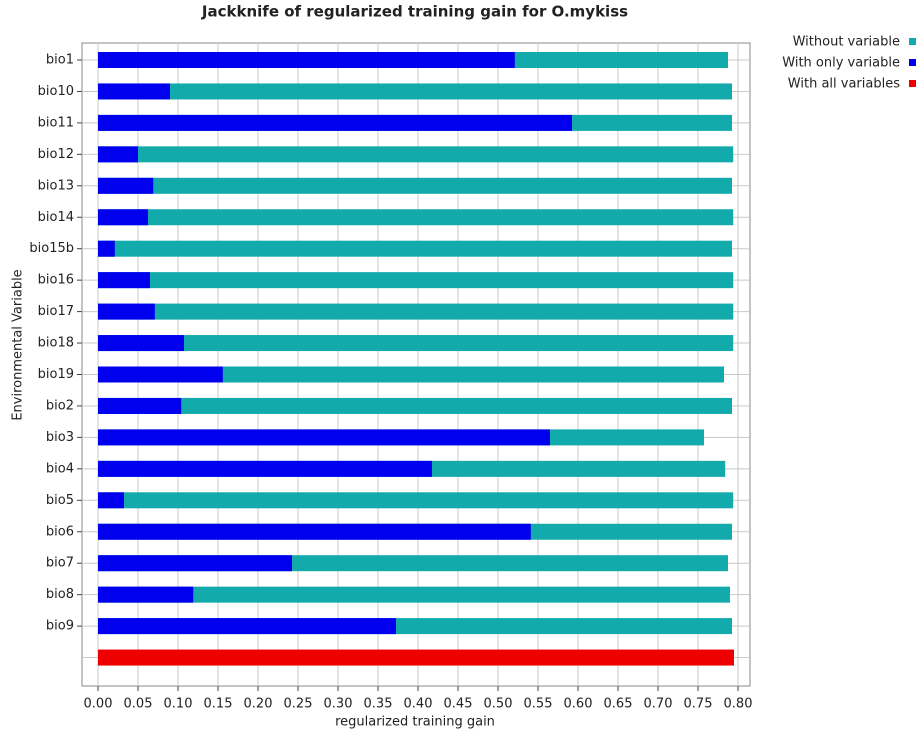 The width and height of the screenshot is (923, 738). I want to click on x-tick-label: 0.30, so click(338, 704).